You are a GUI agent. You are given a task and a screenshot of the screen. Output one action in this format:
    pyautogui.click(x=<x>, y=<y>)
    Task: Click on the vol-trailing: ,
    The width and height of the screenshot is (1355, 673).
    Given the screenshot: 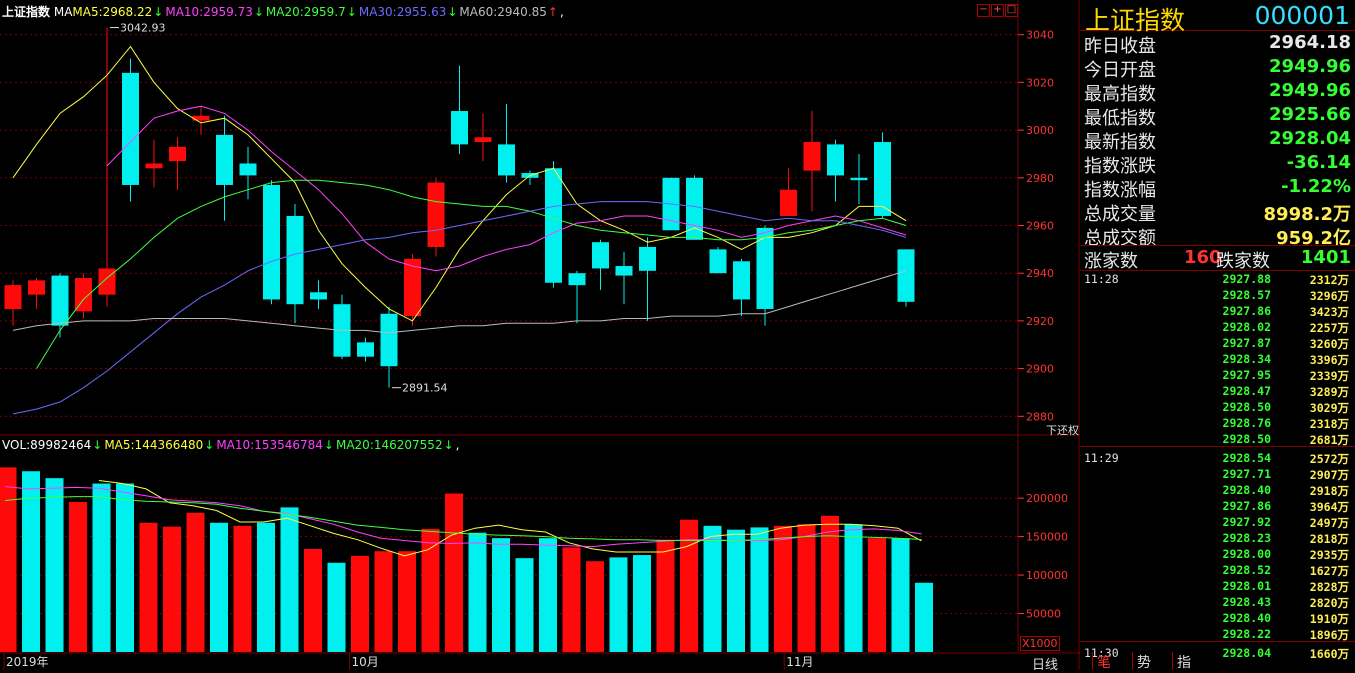 What is the action you would take?
    pyautogui.click(x=457, y=445)
    